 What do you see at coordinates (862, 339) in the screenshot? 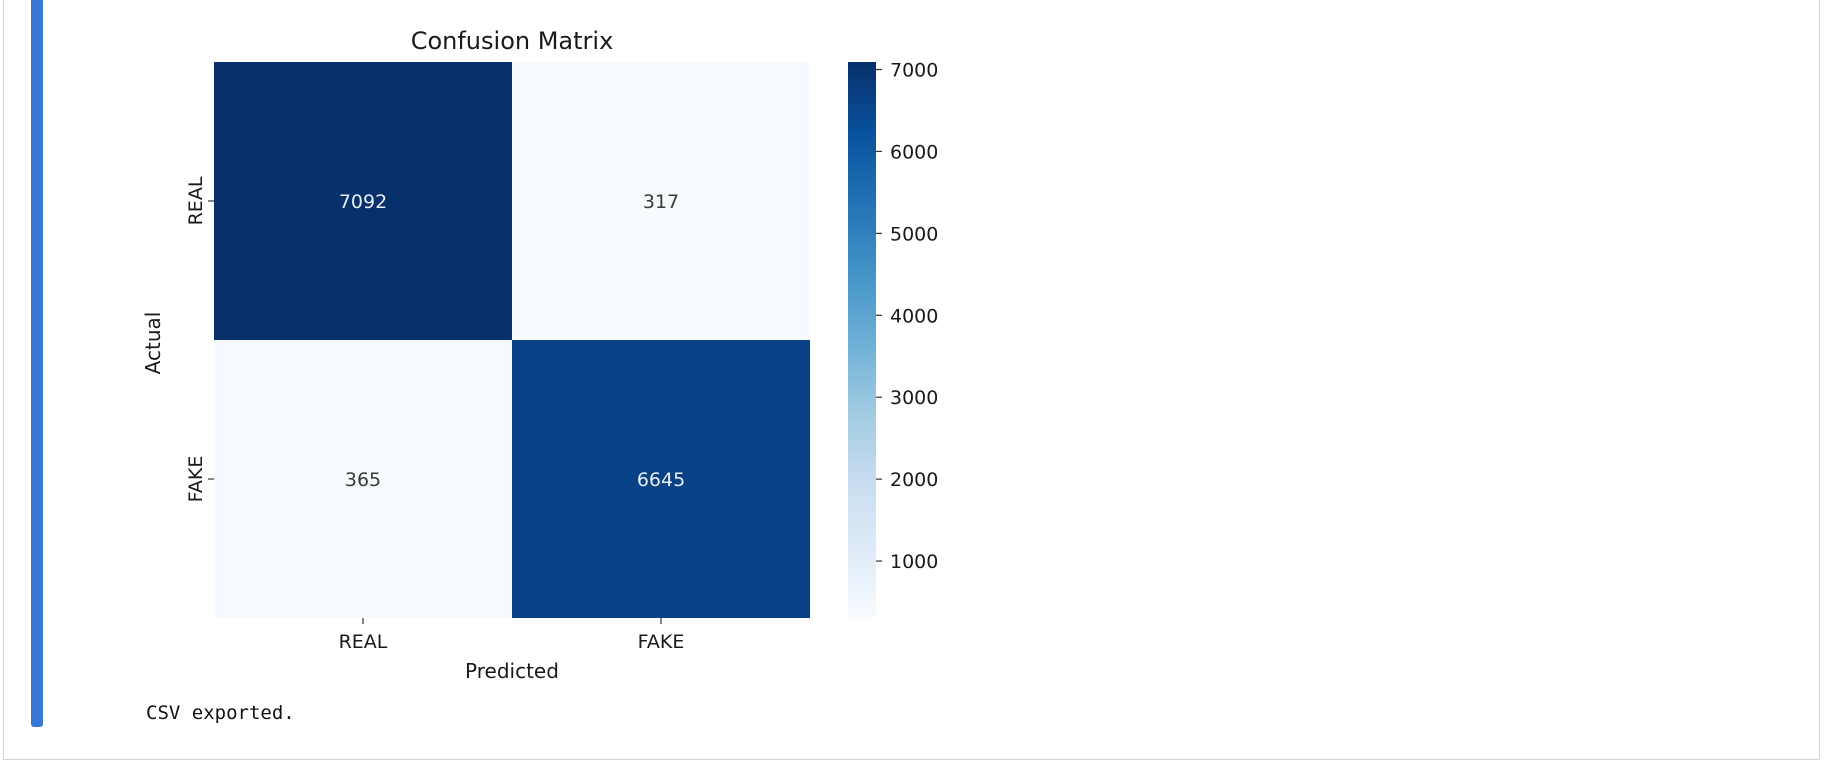
I see `colorbar` at bounding box center [862, 339].